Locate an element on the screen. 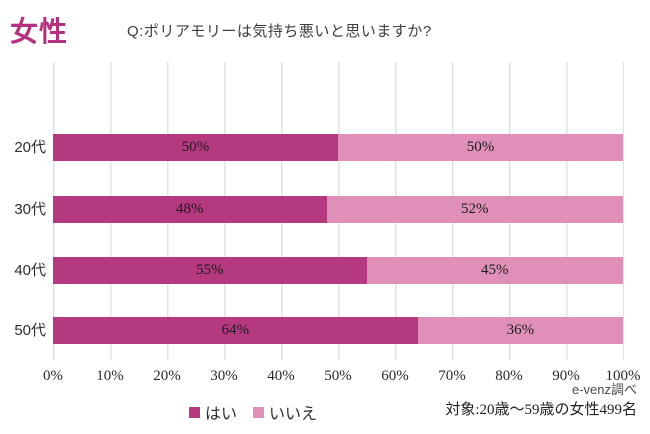 This screenshot has height=434, width=650. bar-segment-no: 45% is located at coordinates (494, 270).